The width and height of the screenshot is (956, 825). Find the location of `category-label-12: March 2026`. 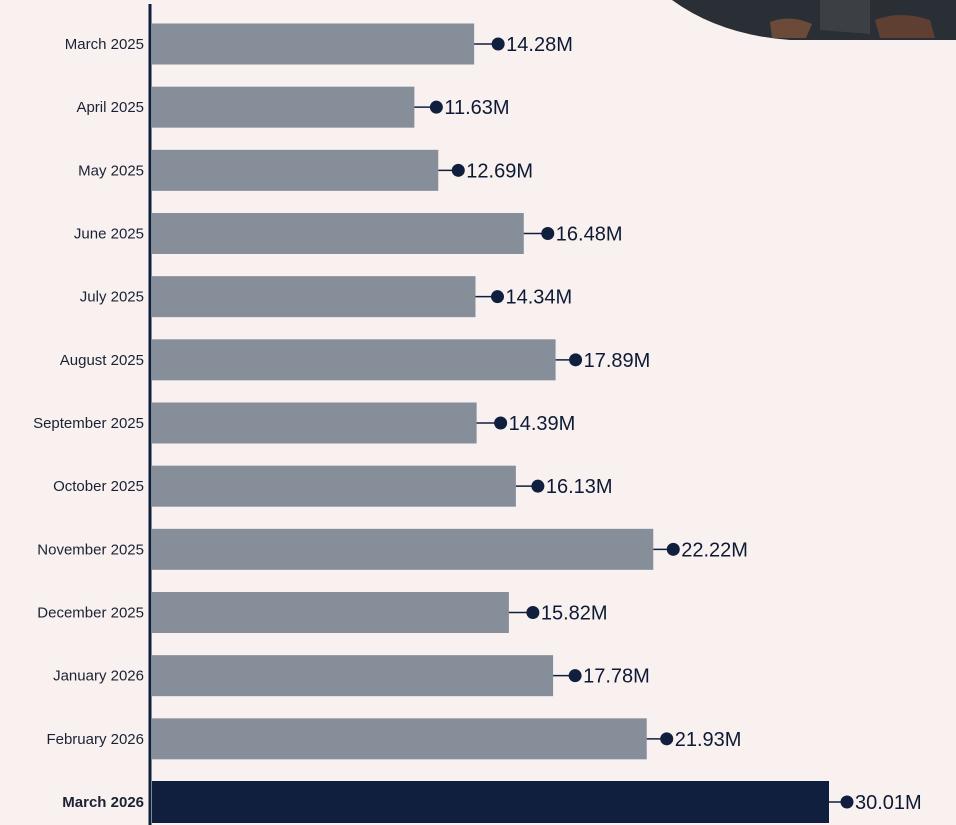

category-label-12: March 2026 is located at coordinates (103, 802).